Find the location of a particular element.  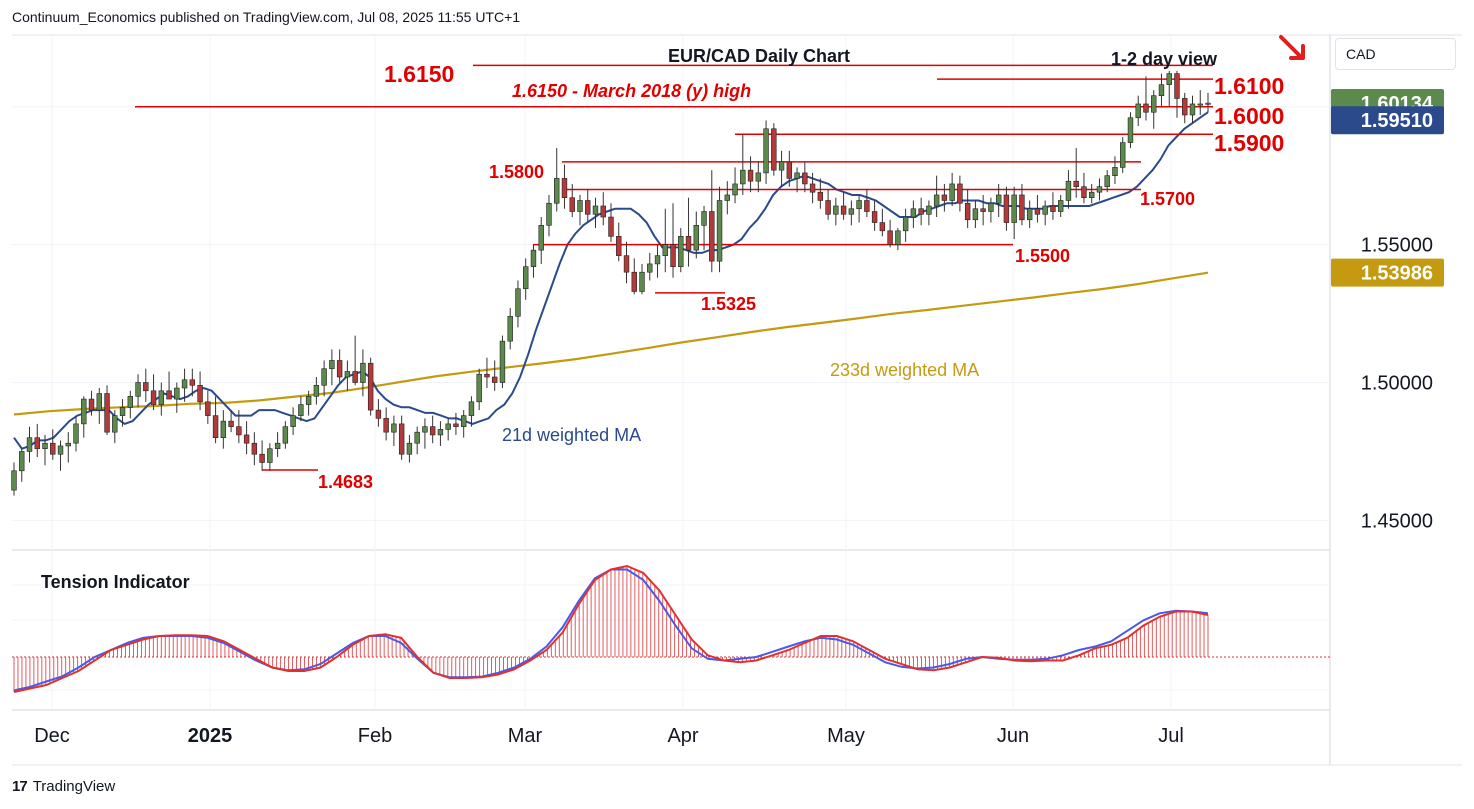

y-tick-label: 1.45000 is located at coordinates (1397, 521).